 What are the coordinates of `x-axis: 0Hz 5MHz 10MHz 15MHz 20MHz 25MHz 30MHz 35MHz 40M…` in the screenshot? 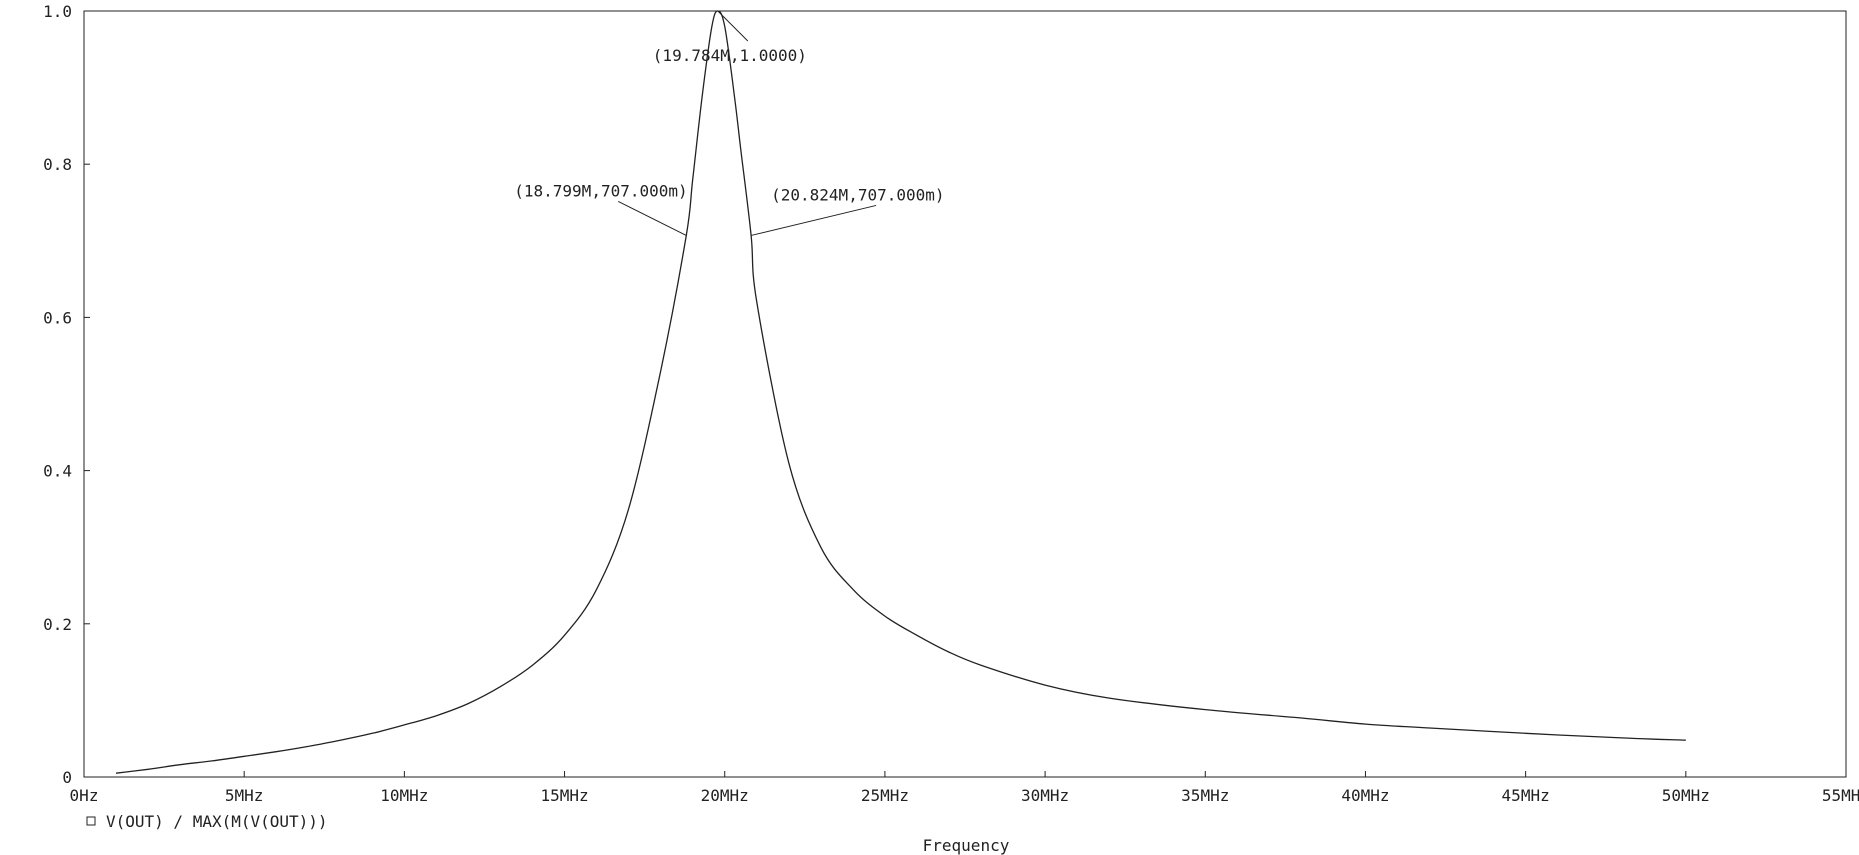 It's located at (964, 788).